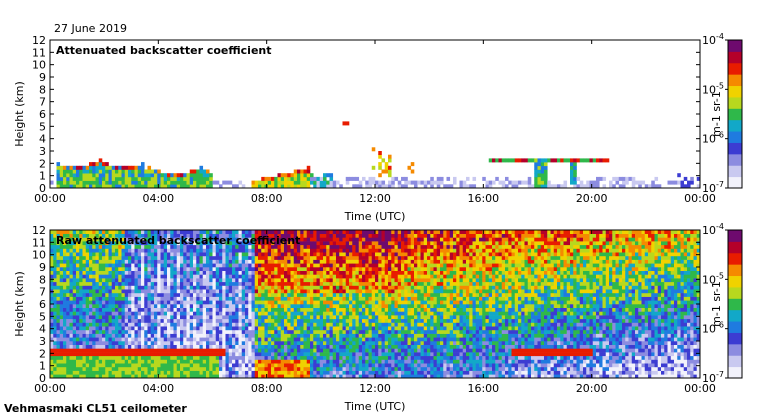 The height and width of the screenshot is (420, 780). I want to click on backscatter-field, so click(375, 155).